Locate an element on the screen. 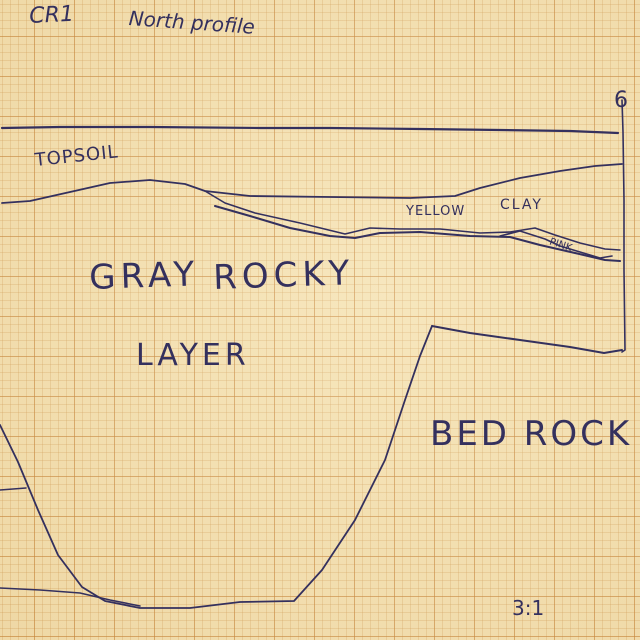 The height and width of the screenshot is (640, 640). scale-label: 3:1 is located at coordinates (528, 608).